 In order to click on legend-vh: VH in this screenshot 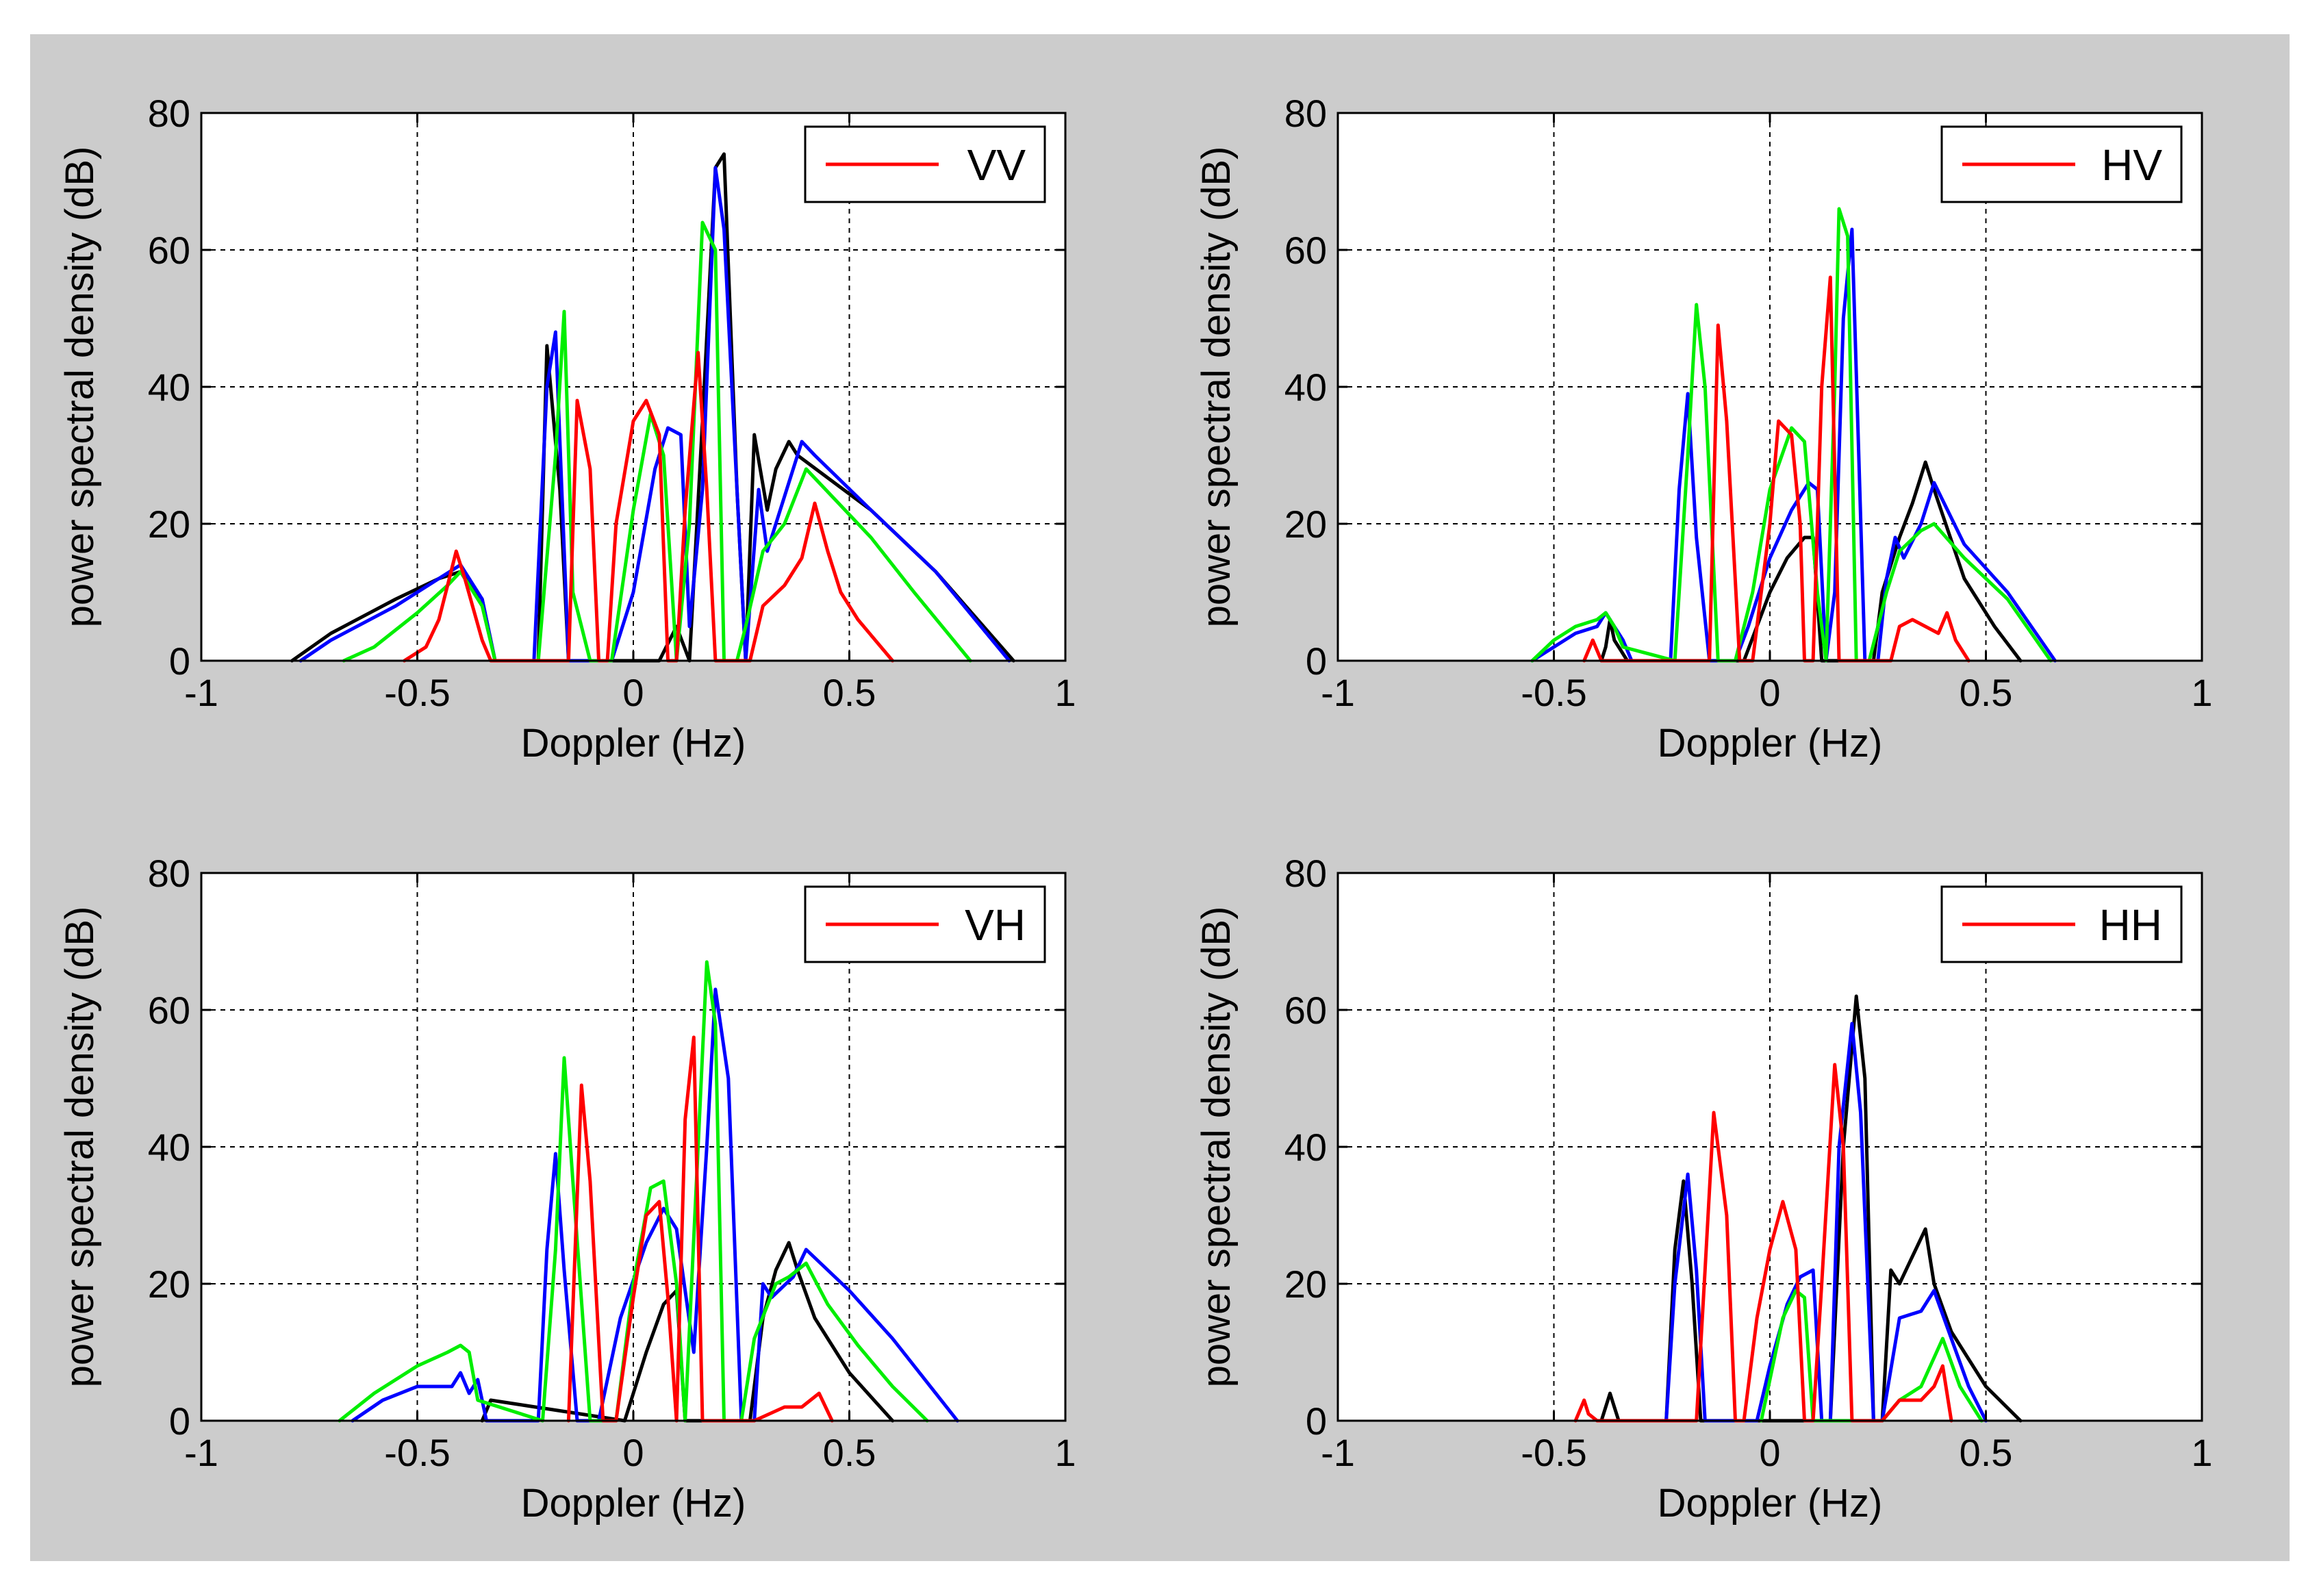, I will do `click(925, 924)`.